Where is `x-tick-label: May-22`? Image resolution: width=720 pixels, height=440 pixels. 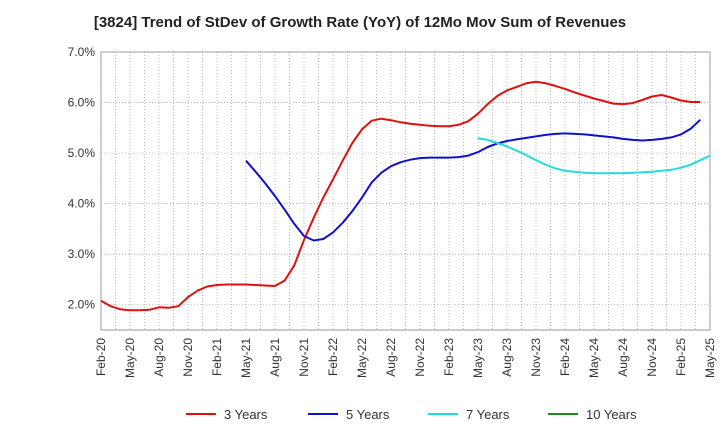
x-tick-label: May-22 is located at coordinates (362, 358).